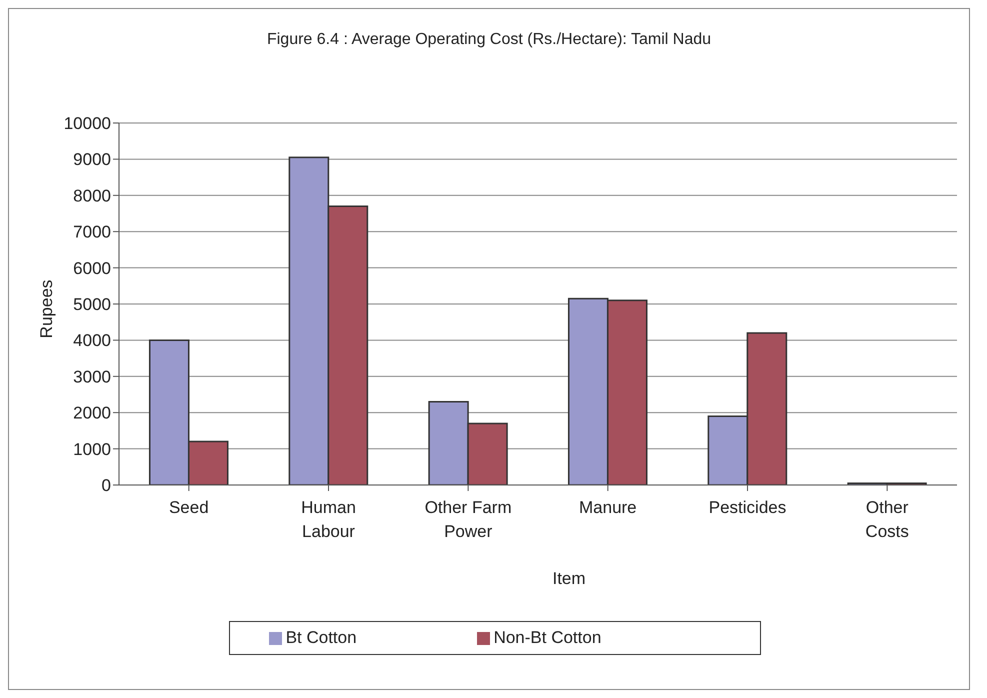 The image size is (987, 698). What do you see at coordinates (548, 637) in the screenshot?
I see `legend-label: Non-Bt Cotton` at bounding box center [548, 637].